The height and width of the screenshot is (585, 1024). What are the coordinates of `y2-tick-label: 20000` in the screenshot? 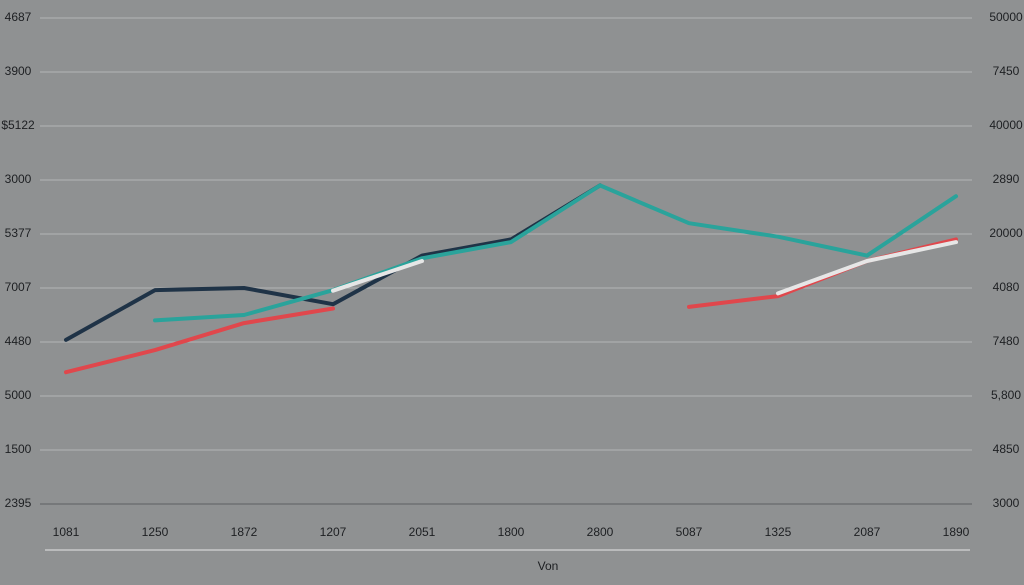 It's located at (1006, 233).